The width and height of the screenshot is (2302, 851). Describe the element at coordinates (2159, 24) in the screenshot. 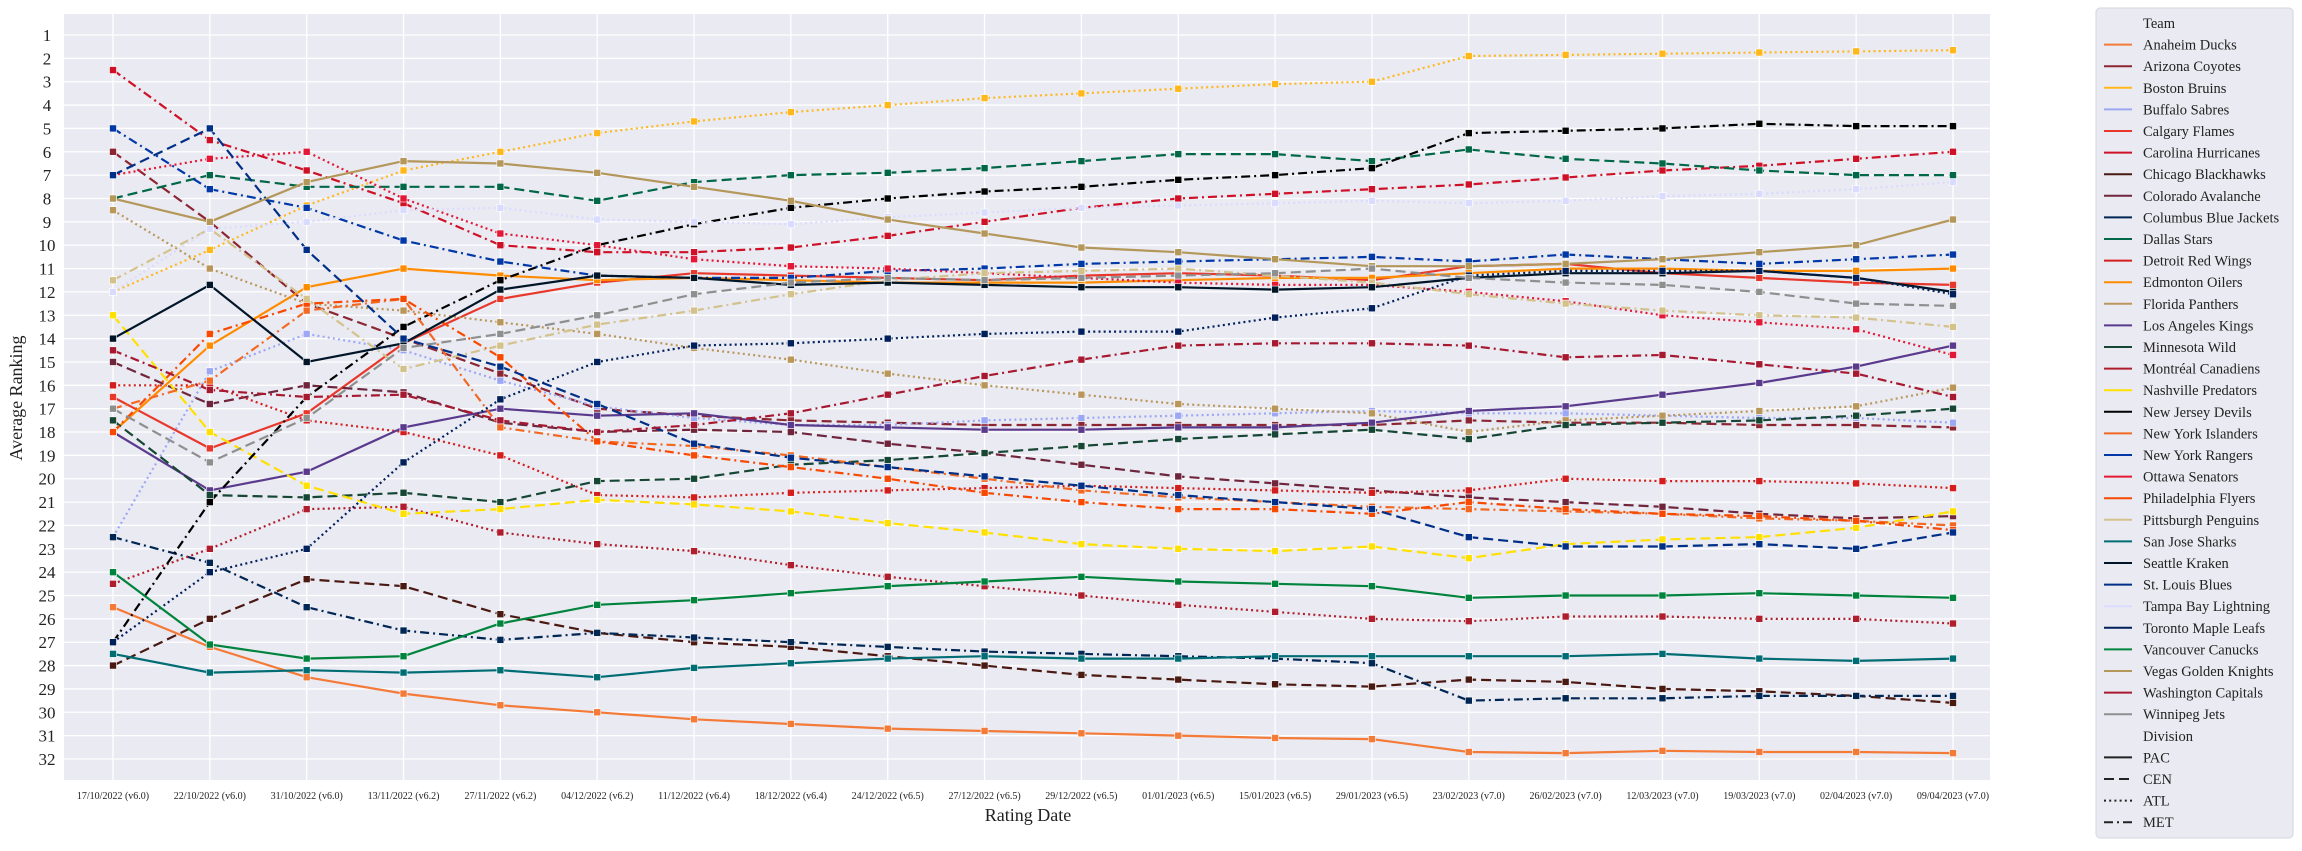

I see `legend-title-team: Team` at that location.